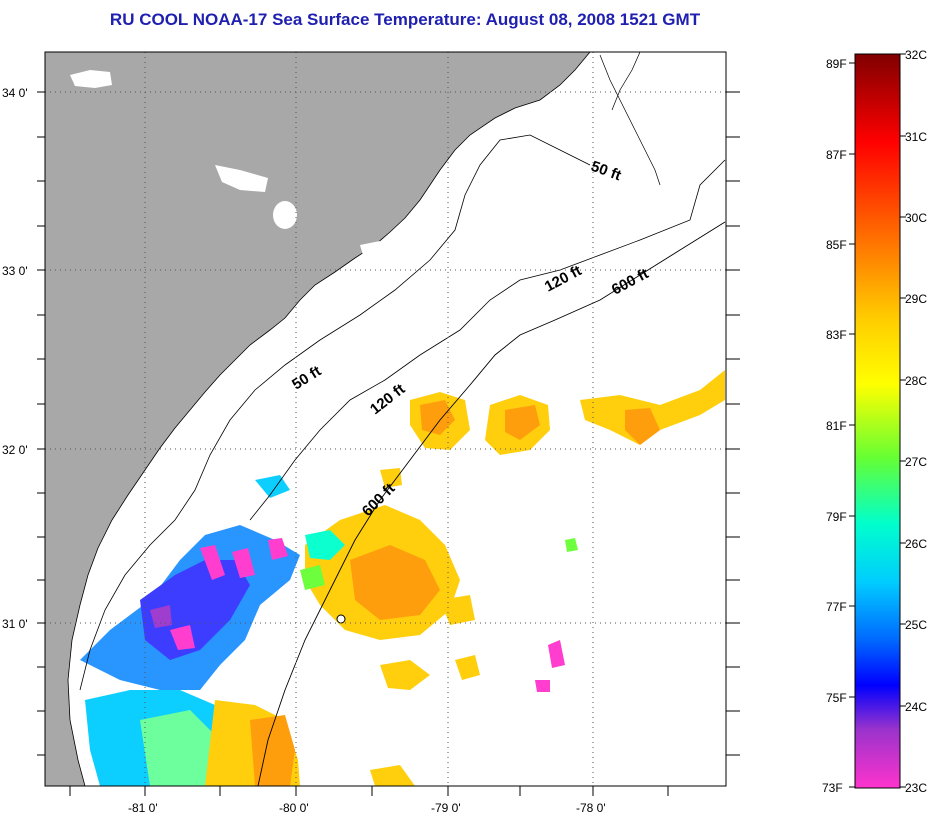 The image size is (936, 817). What do you see at coordinates (916, 381) in the screenshot?
I see `colorbar-c-label: 28C` at bounding box center [916, 381].